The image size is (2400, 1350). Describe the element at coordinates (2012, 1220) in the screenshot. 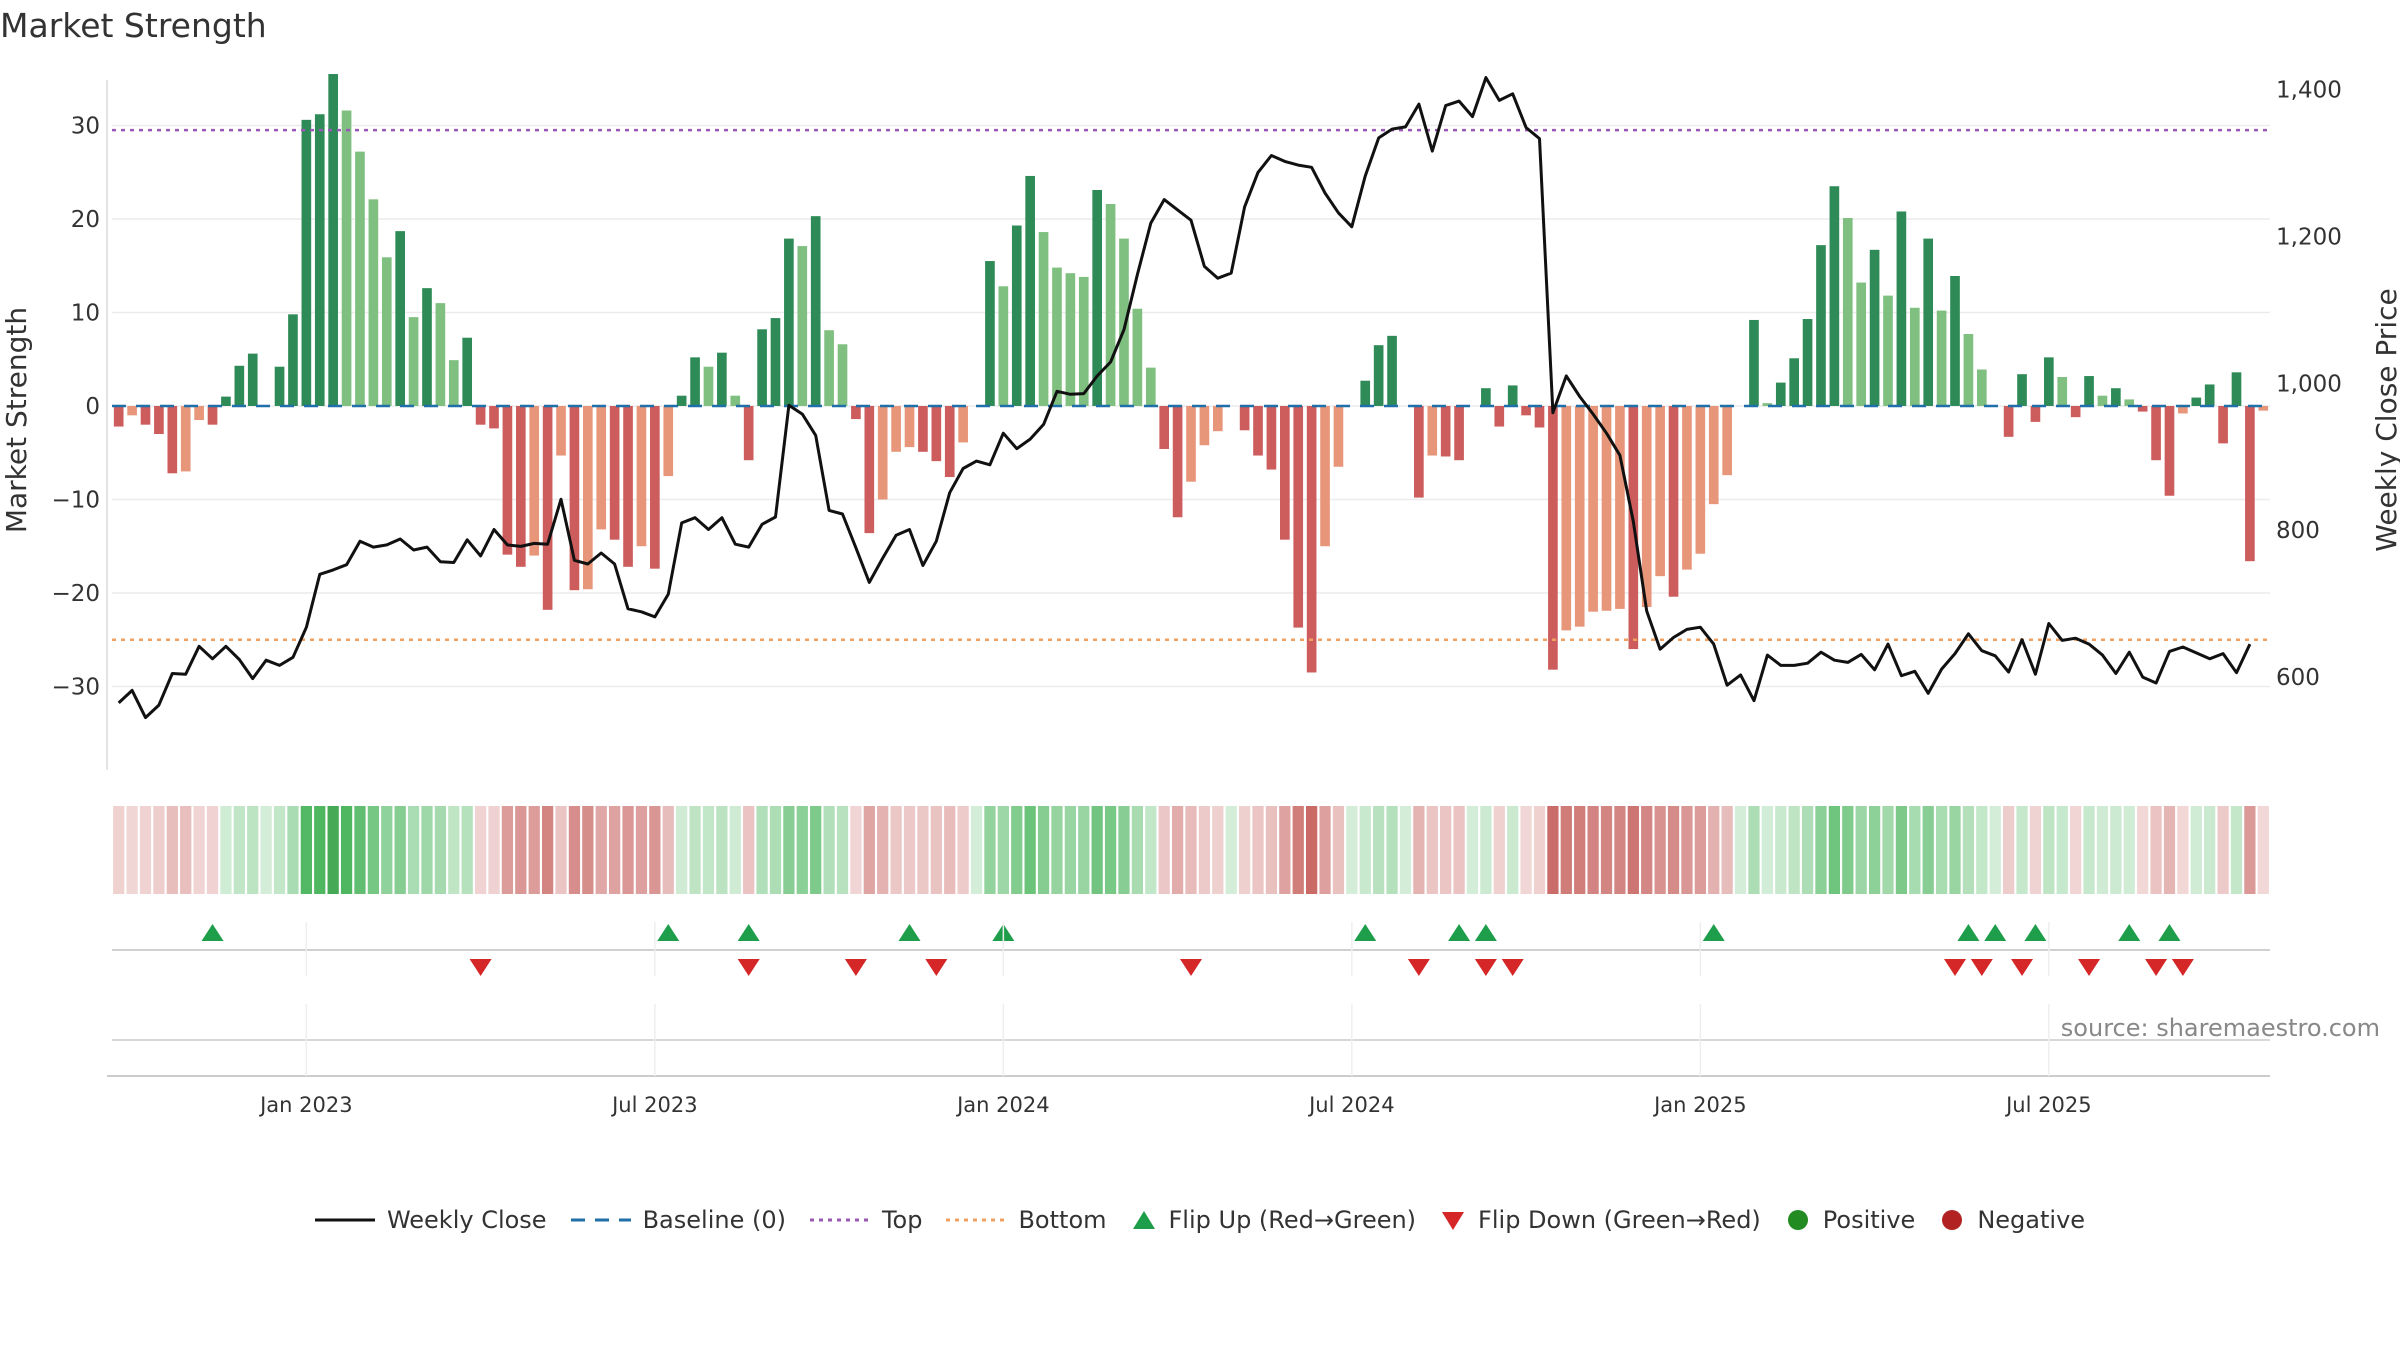

I see `legend-negative: Negative` at that location.